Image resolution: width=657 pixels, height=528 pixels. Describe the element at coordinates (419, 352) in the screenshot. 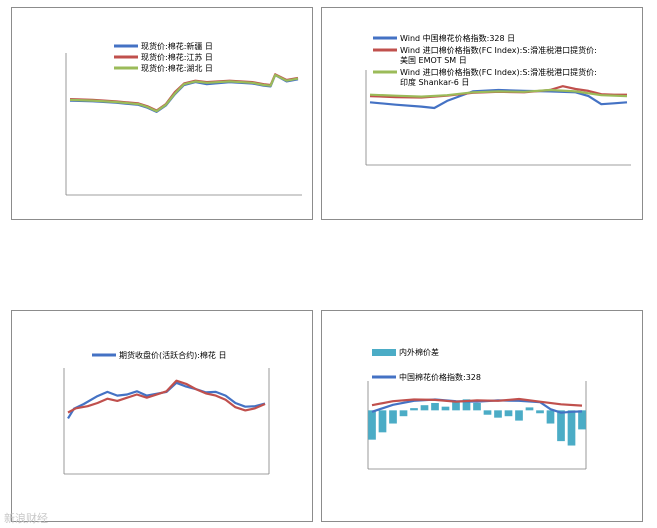

I see `legend-label: 内外棉价差` at that location.